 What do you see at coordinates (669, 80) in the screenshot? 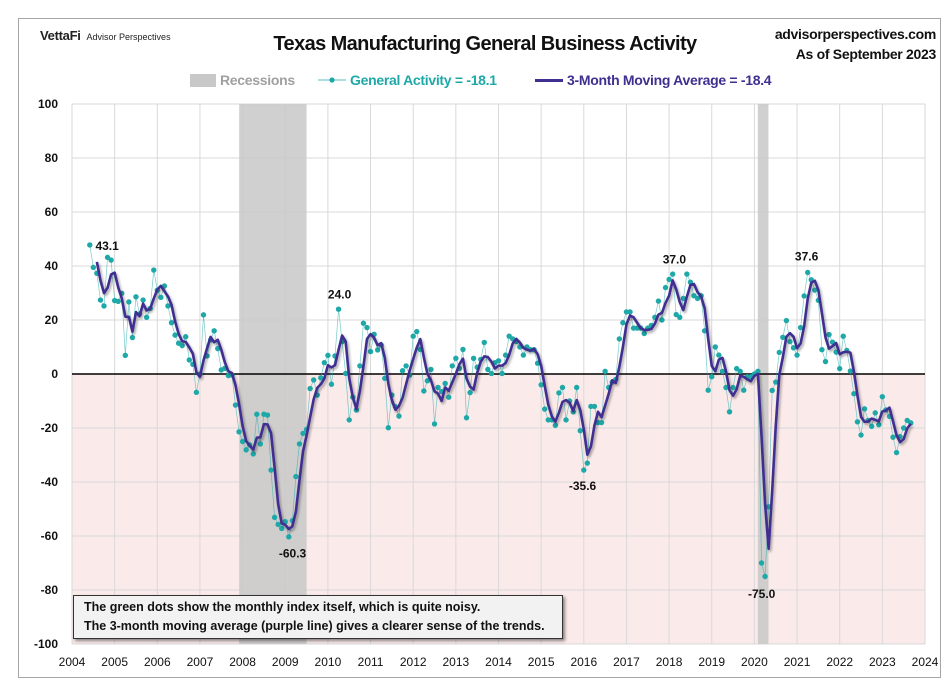
I see `legend-ma-label: 3-Month Moving Average = -18.4` at bounding box center [669, 80].